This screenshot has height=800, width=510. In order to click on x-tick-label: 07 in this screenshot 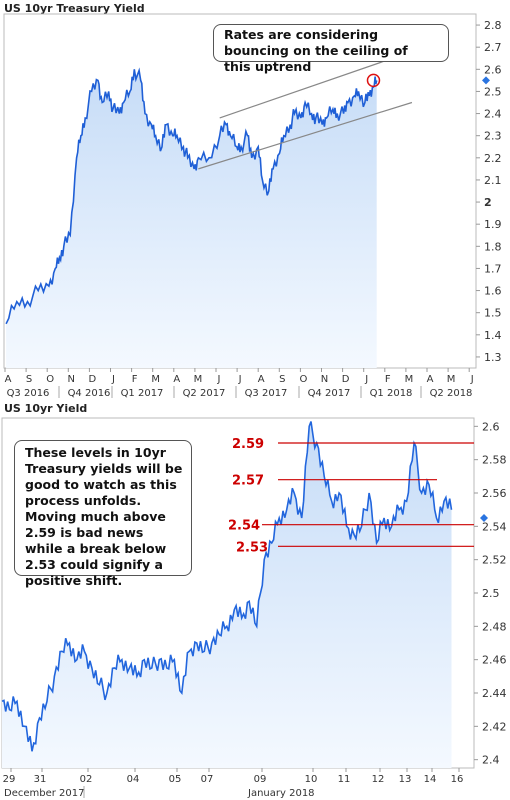, I will do `click(207, 779)`.